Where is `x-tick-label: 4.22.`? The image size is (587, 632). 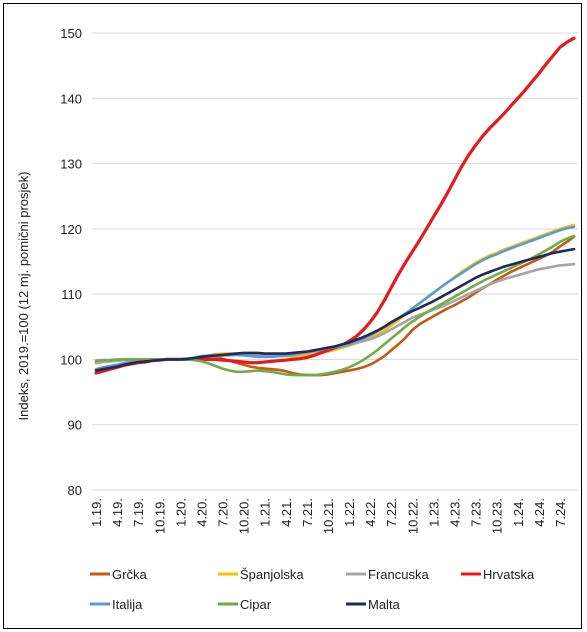
x-tick-label: 4.22. is located at coordinates (370, 512).